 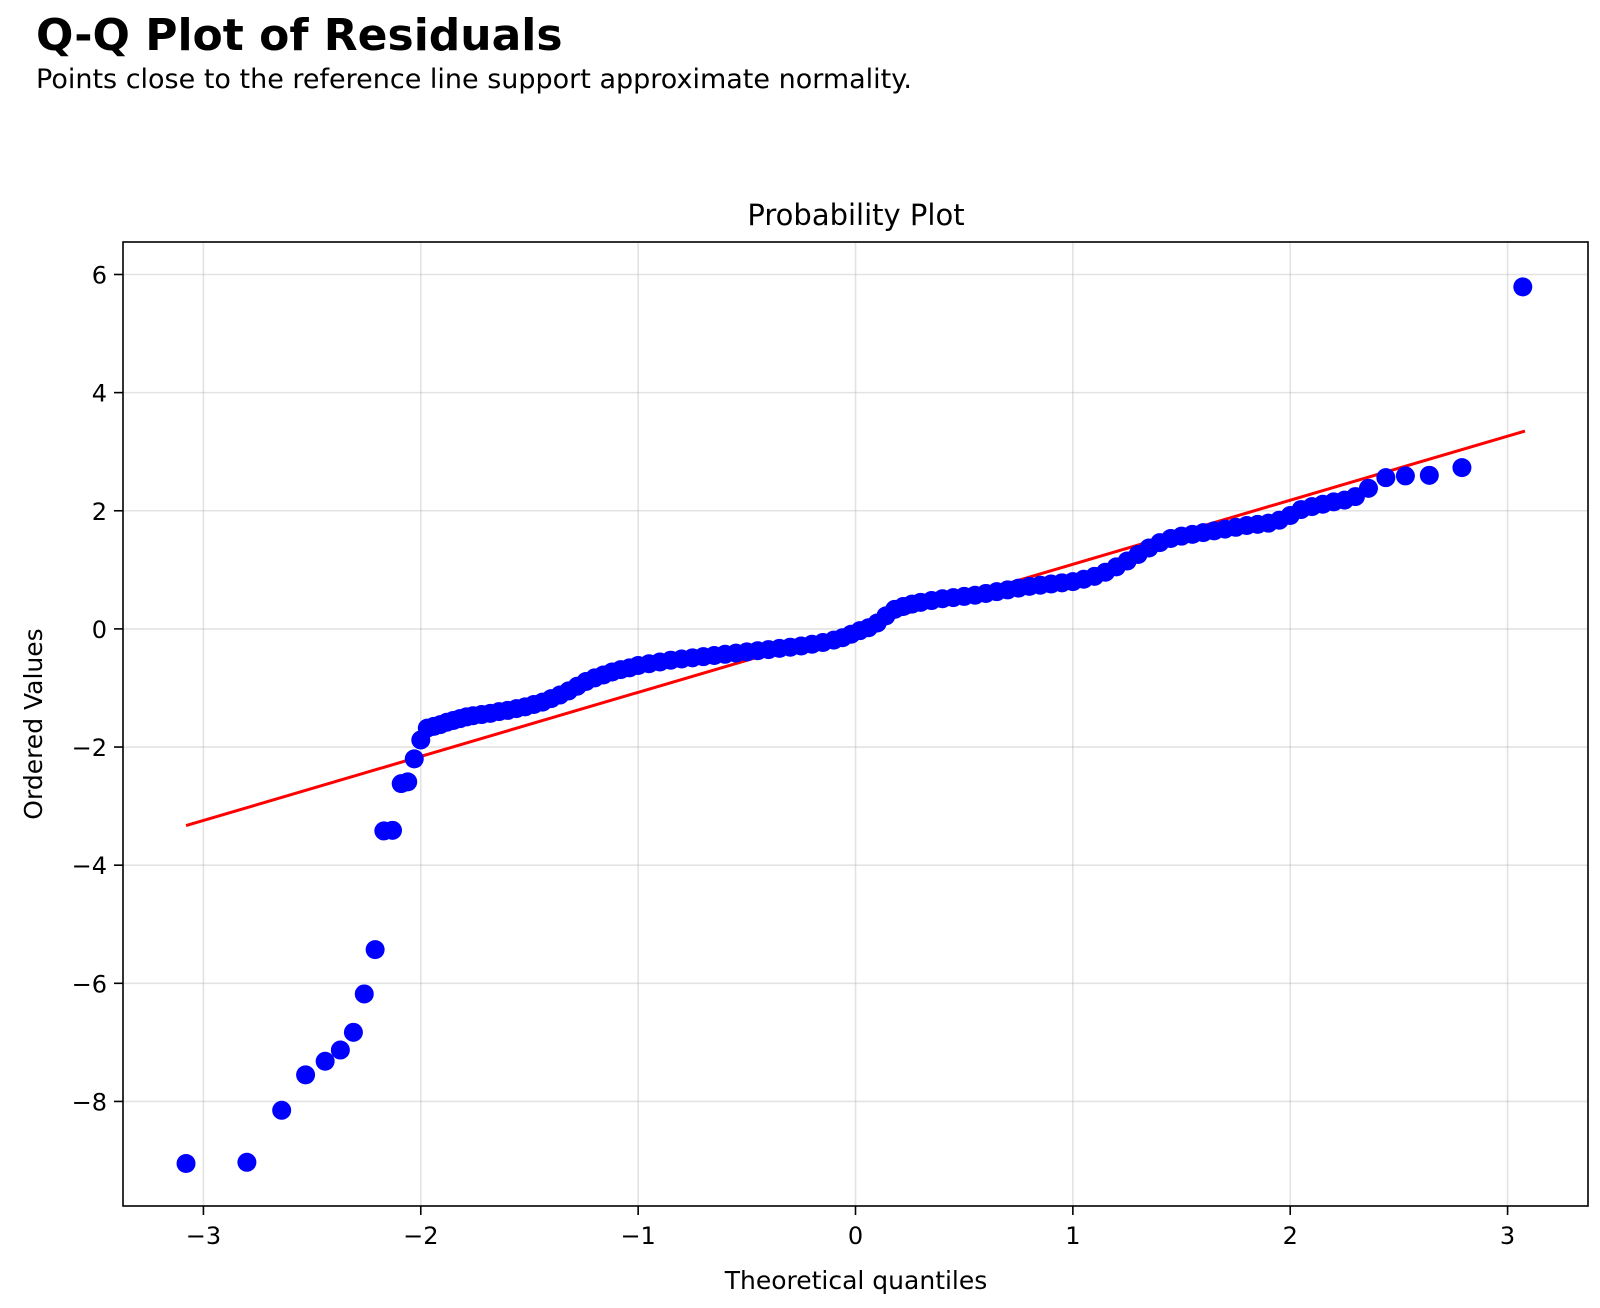 What do you see at coordinates (89, 984) in the screenshot?
I see `y-tick-label: −6` at bounding box center [89, 984].